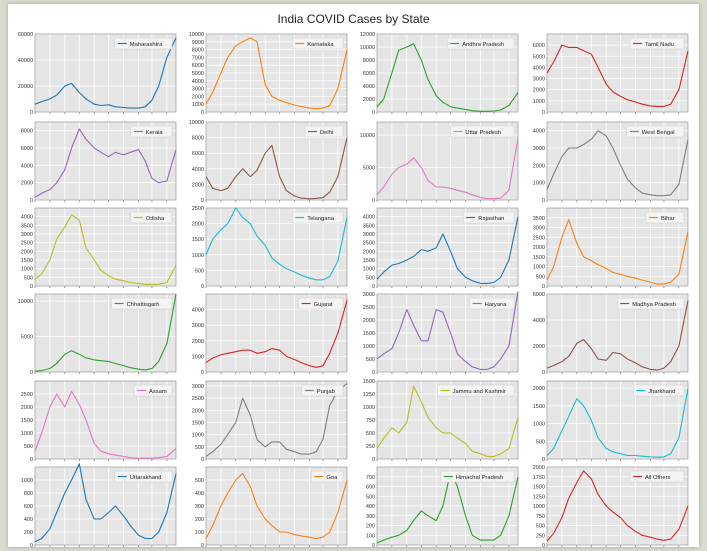 This screenshot has height=551, width=707. I want to click on panel-tamil-nadu: 0 1000 2000 3000 4000 5000 6000 Tamil Nadu, so click(611, 74).